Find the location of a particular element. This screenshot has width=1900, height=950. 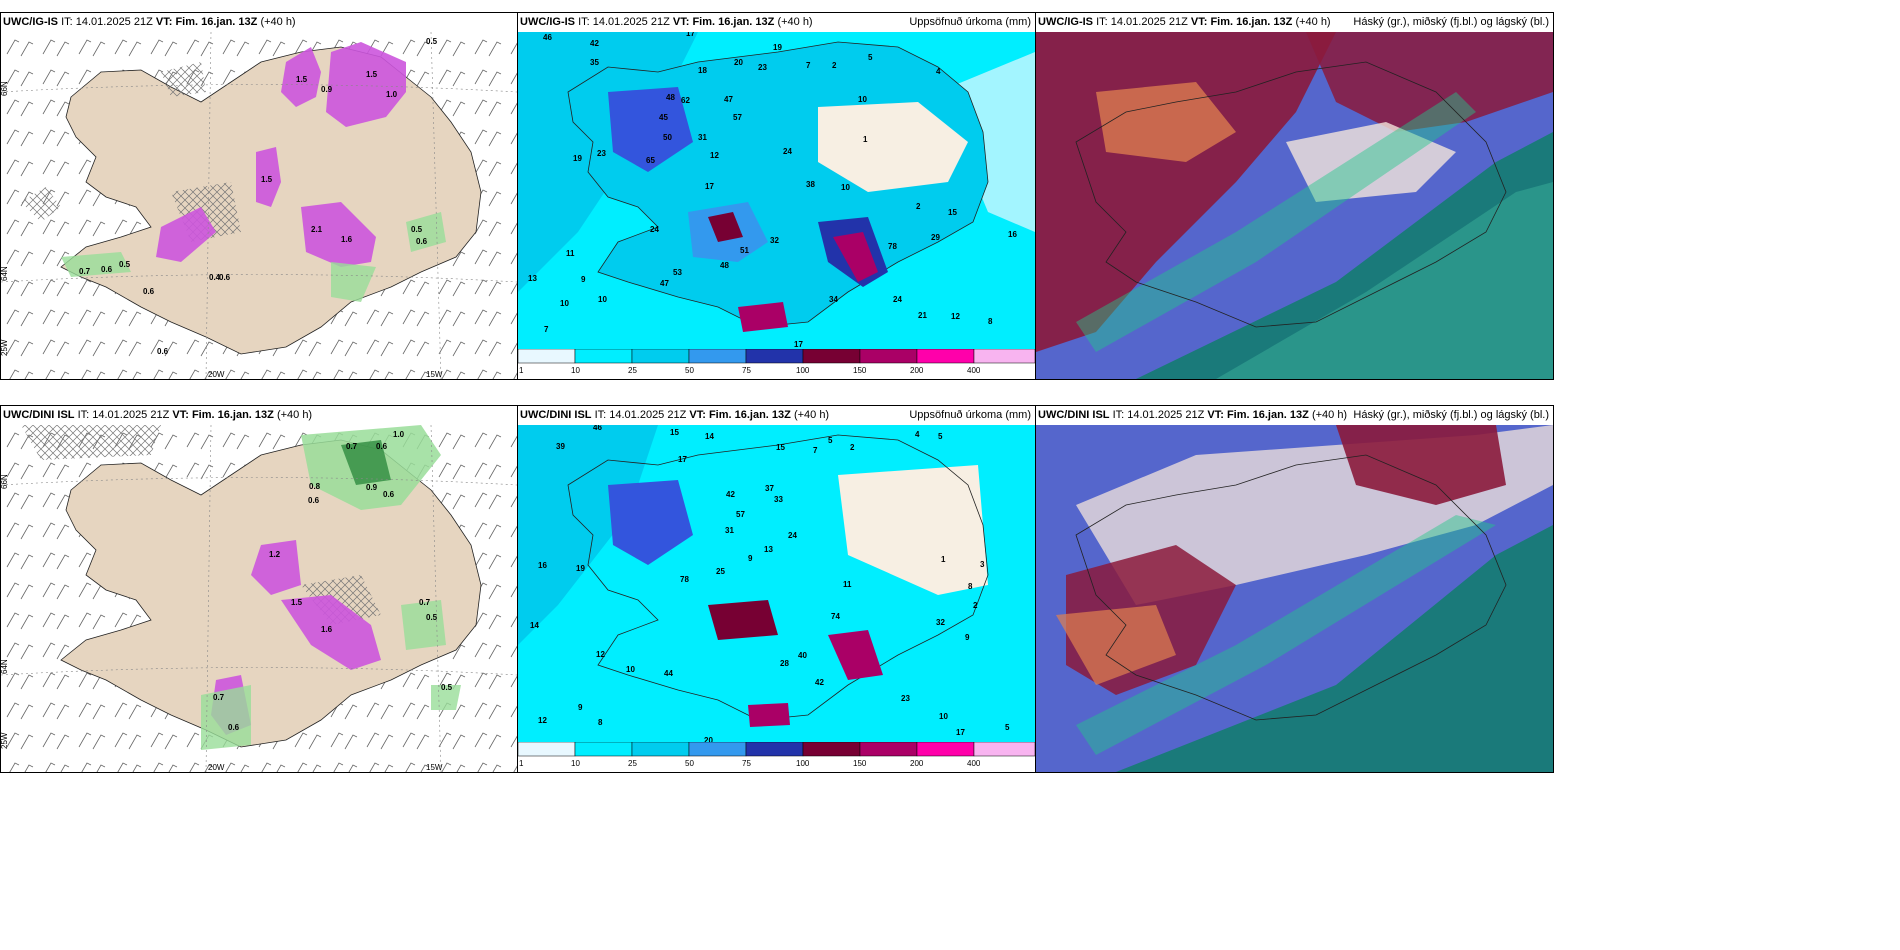

mixed-cloud-area is located at coordinates (1116, 645).